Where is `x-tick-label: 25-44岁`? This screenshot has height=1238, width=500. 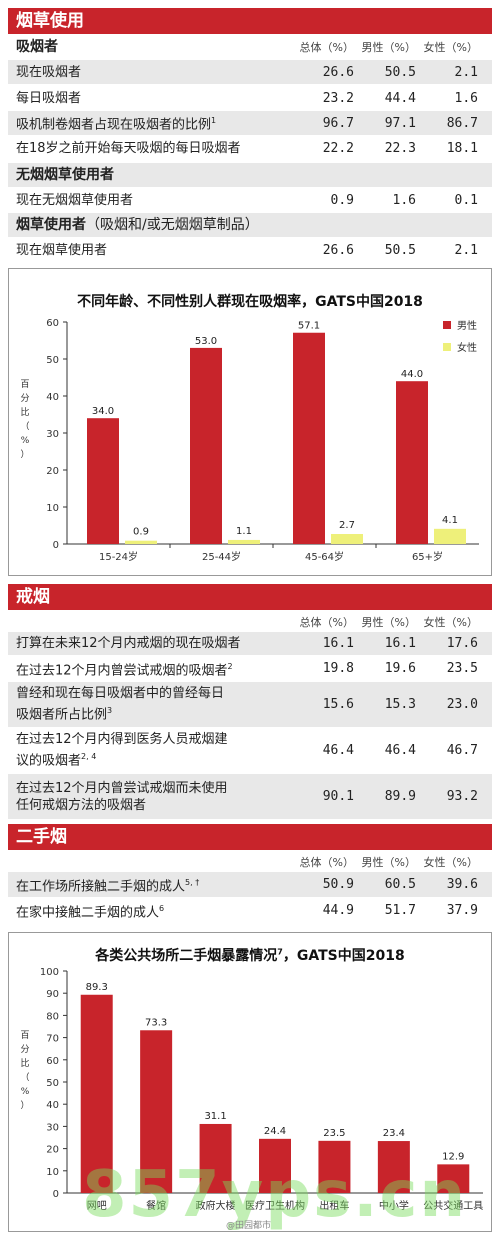 x-tick-label: 25-44岁 is located at coordinates (221, 556).